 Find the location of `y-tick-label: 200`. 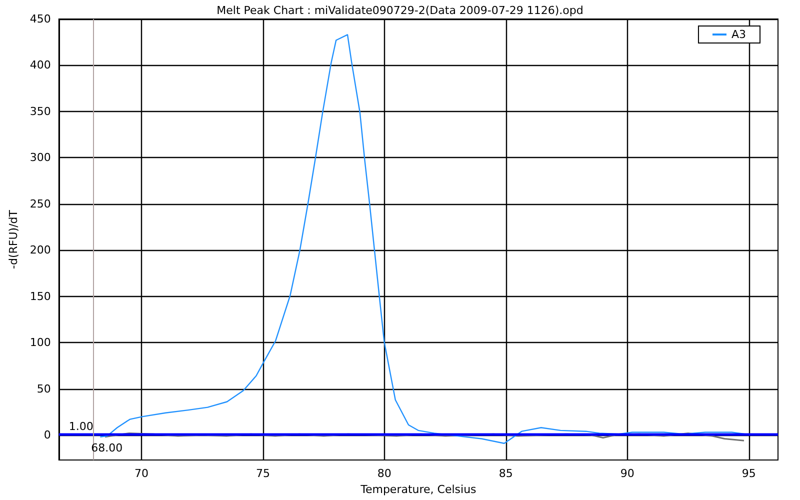

y-tick-label: 200 is located at coordinates (40, 250).